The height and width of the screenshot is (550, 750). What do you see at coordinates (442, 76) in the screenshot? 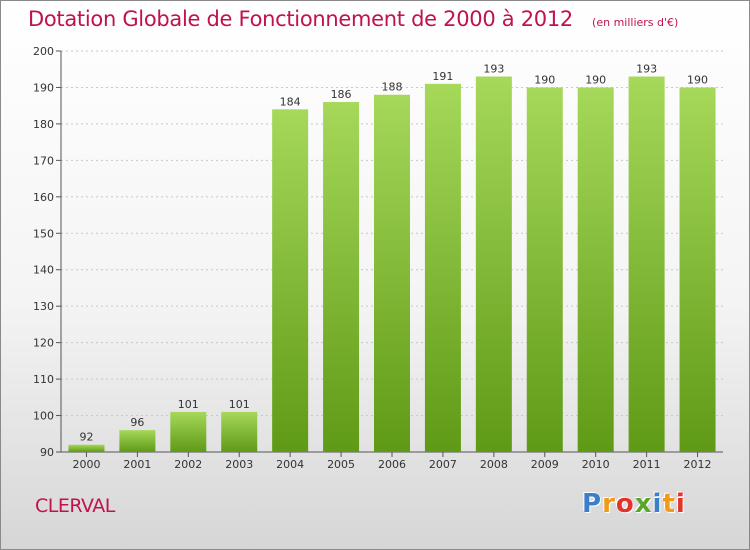
I see `data-label-2007: 191` at bounding box center [442, 76].